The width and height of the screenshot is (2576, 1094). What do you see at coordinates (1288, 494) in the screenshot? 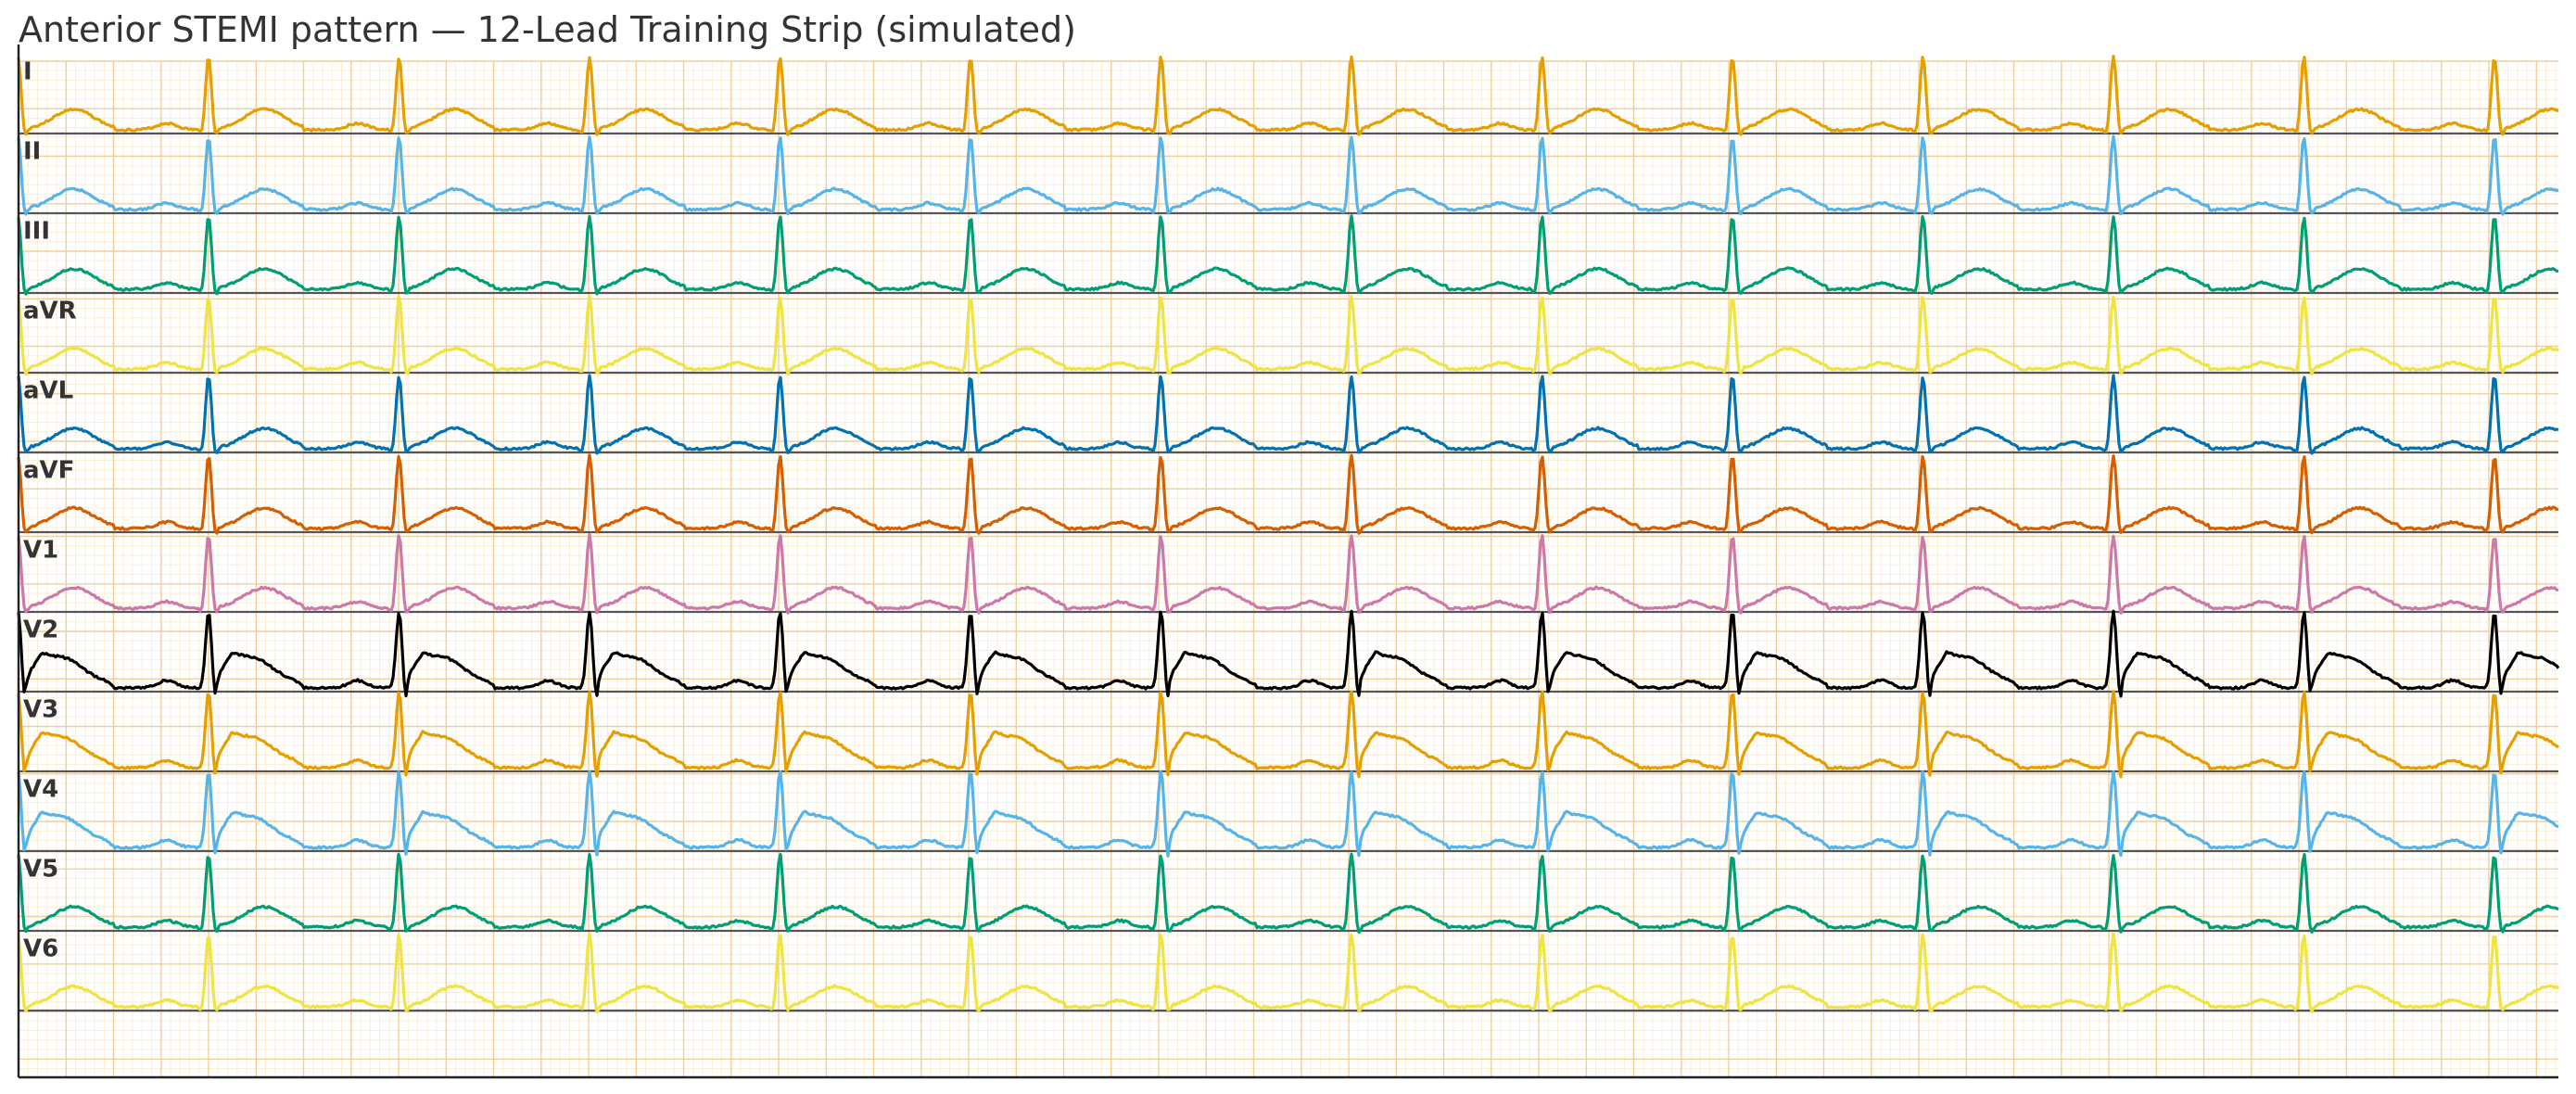
I see `lead-trace-aVF` at bounding box center [1288, 494].